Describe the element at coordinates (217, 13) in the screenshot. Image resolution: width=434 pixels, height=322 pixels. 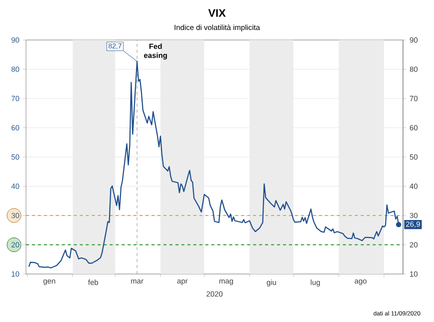
I see `chart-title: VIX` at that location.